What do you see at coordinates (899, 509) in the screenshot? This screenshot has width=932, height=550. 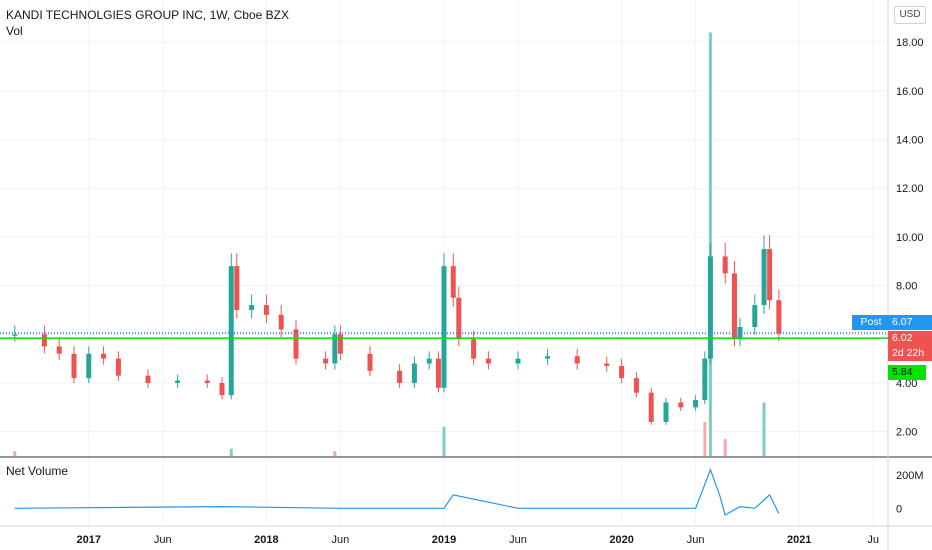 I see `net-volume-axis-label: 0` at bounding box center [899, 509].